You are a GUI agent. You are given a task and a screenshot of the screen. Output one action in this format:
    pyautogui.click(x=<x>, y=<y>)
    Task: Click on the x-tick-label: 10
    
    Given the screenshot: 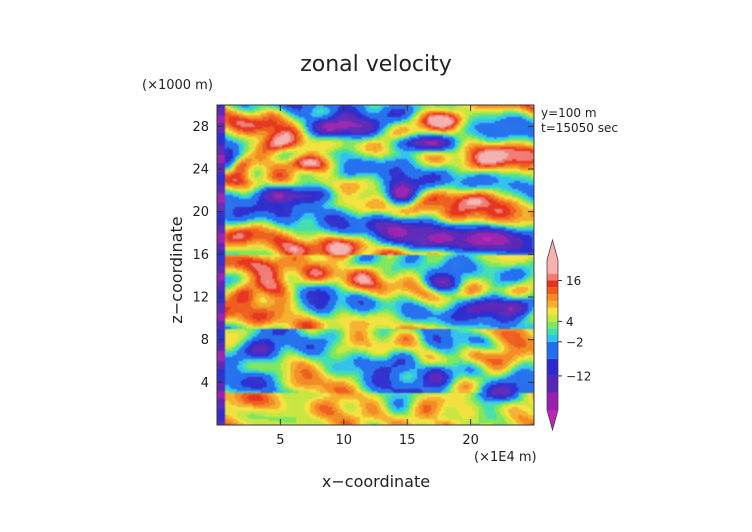 What is the action you would take?
    pyautogui.click(x=344, y=440)
    